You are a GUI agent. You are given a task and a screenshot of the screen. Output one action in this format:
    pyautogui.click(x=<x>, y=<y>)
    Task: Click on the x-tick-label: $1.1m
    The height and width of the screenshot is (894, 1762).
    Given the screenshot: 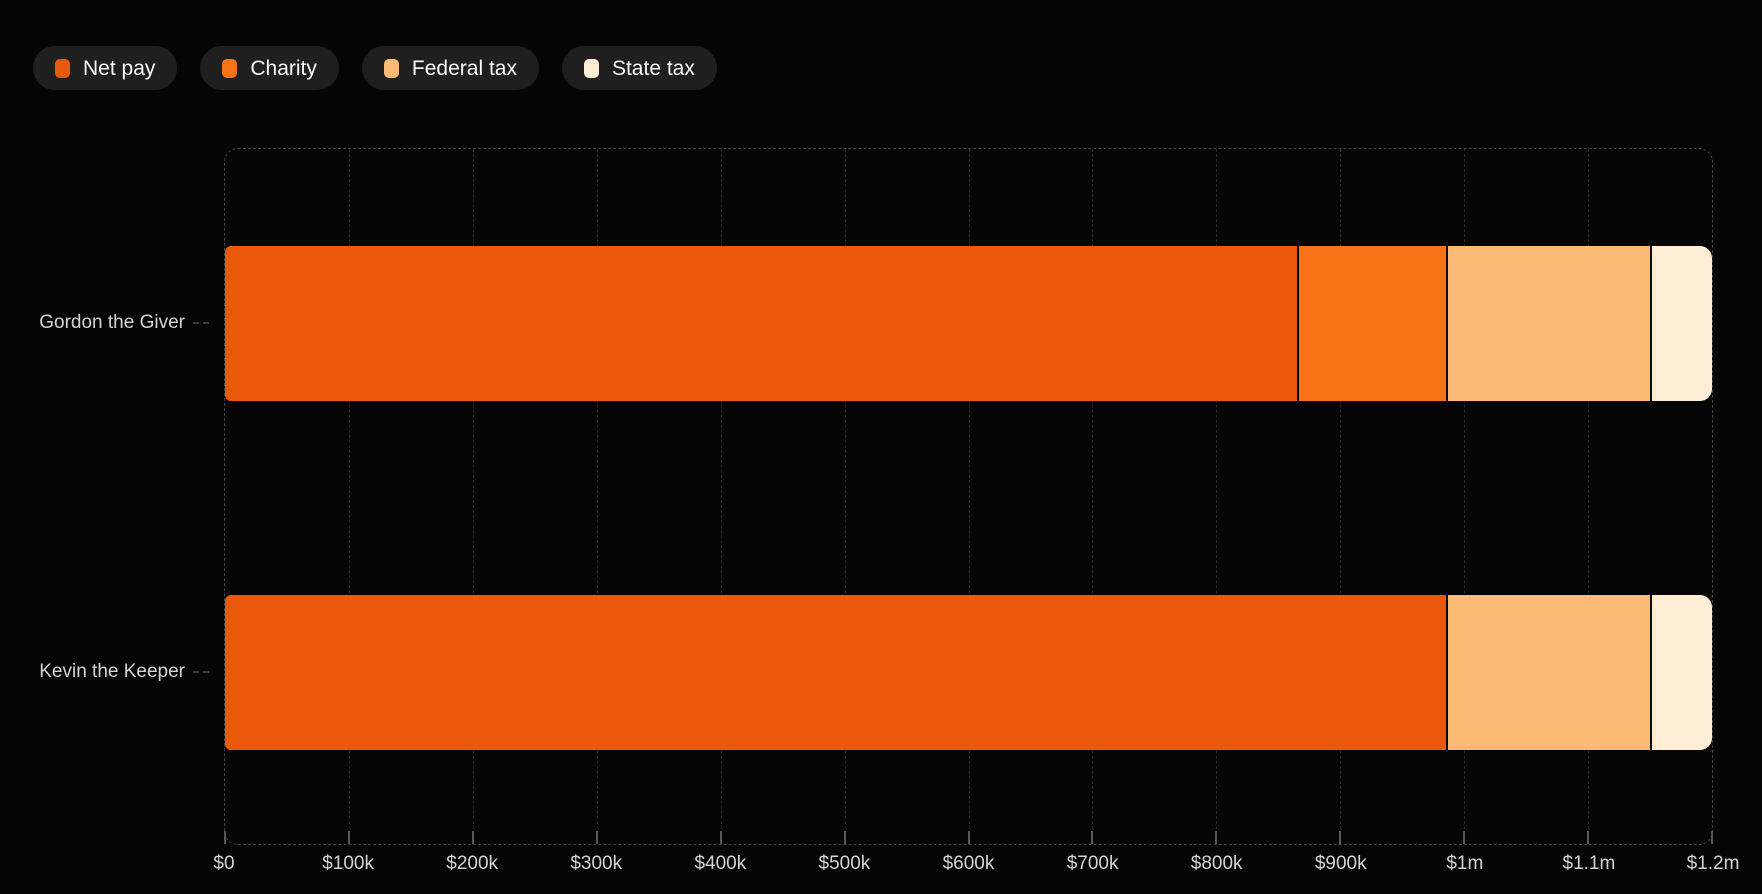 What is the action you would take?
    pyautogui.click(x=1589, y=863)
    